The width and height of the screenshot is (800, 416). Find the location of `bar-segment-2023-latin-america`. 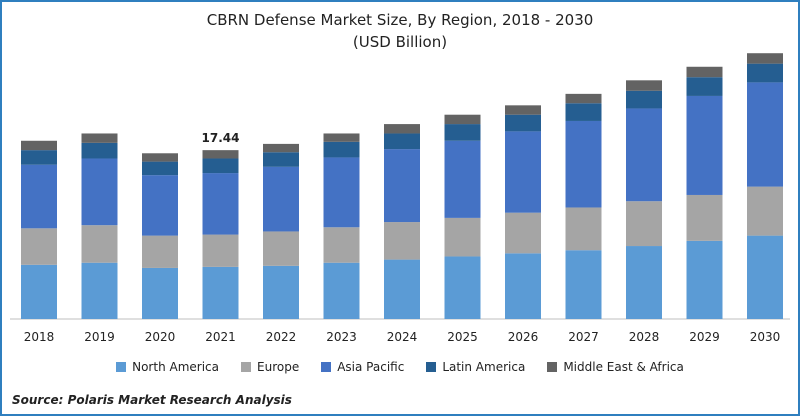

bar-segment-2023-latin-america is located at coordinates (341, 149).